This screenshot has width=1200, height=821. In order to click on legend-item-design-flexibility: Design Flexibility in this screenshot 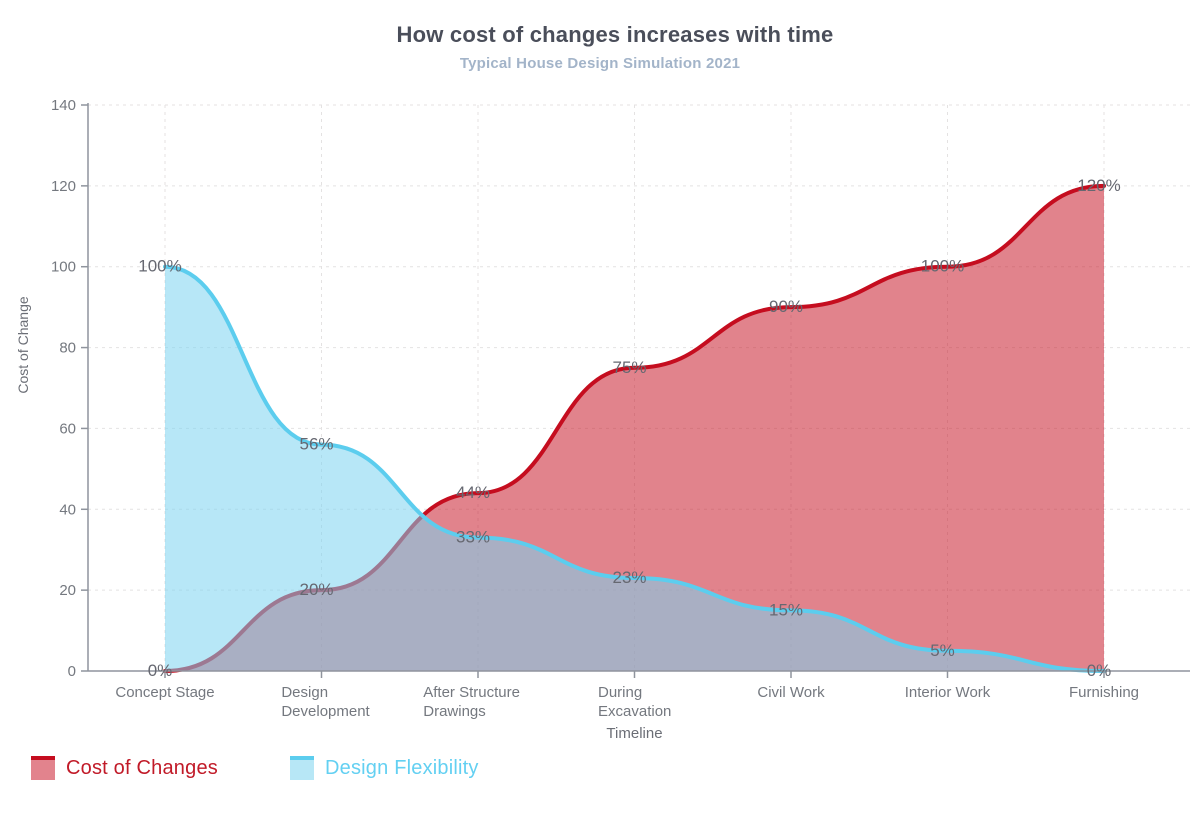, I will do `click(384, 768)`.